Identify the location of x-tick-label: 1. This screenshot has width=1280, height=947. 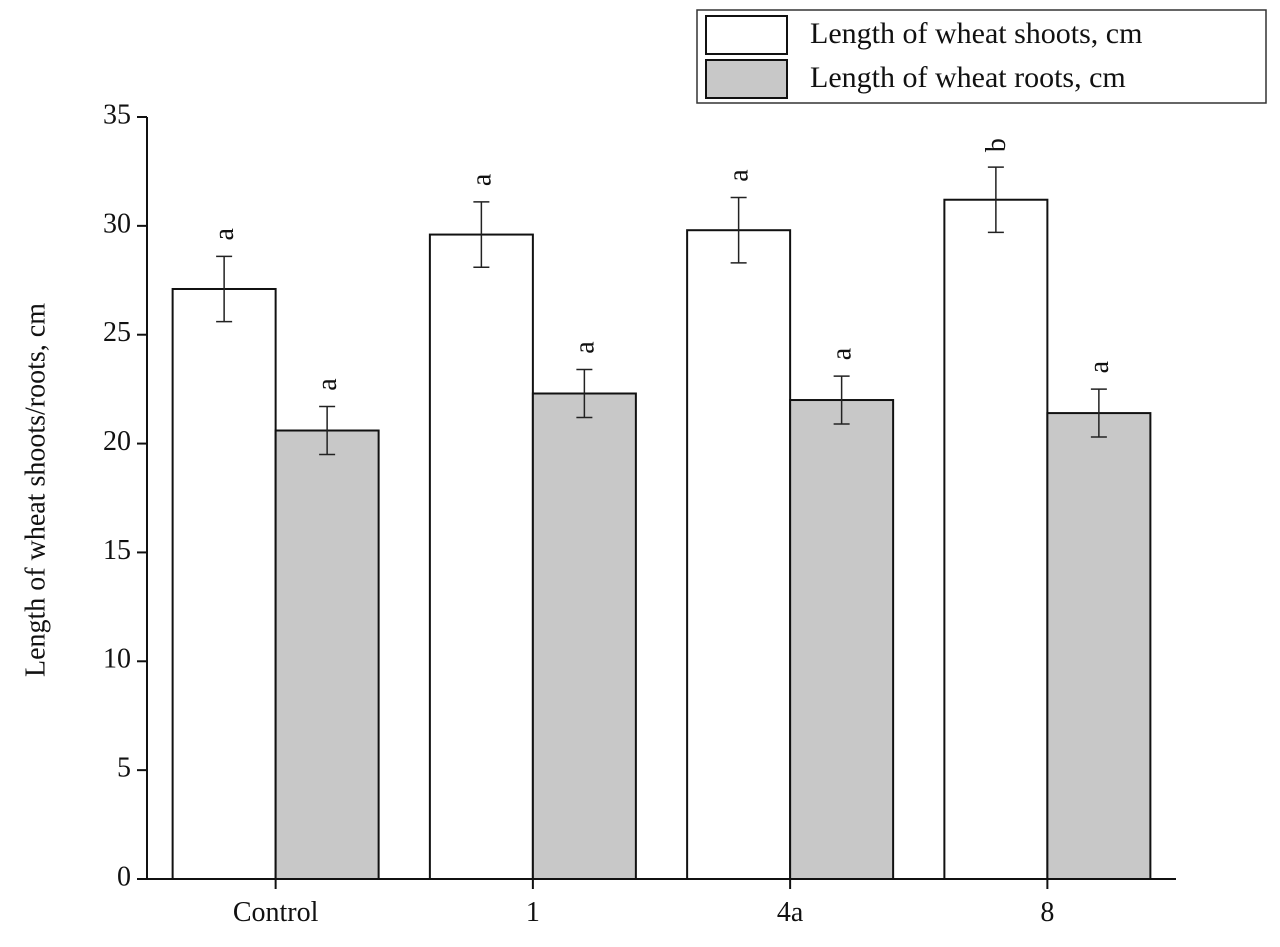
(533, 912).